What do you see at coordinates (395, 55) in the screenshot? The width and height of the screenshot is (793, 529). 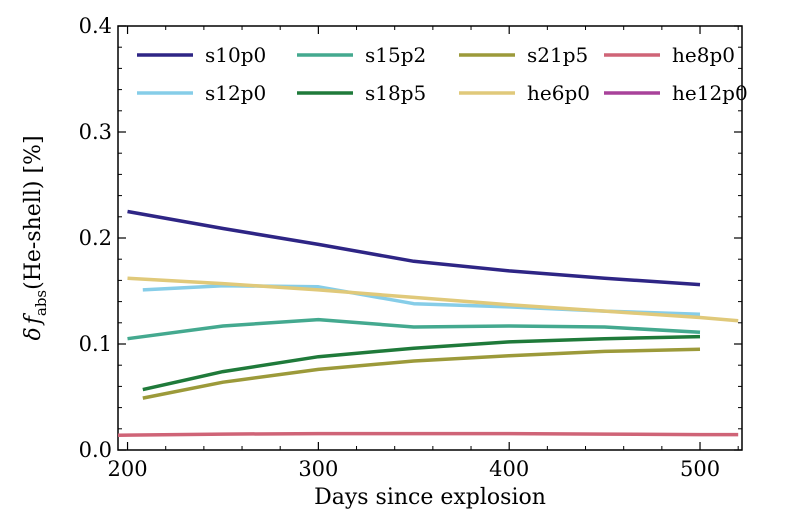 I see `legend-label-s15p2: s15p2` at bounding box center [395, 55].